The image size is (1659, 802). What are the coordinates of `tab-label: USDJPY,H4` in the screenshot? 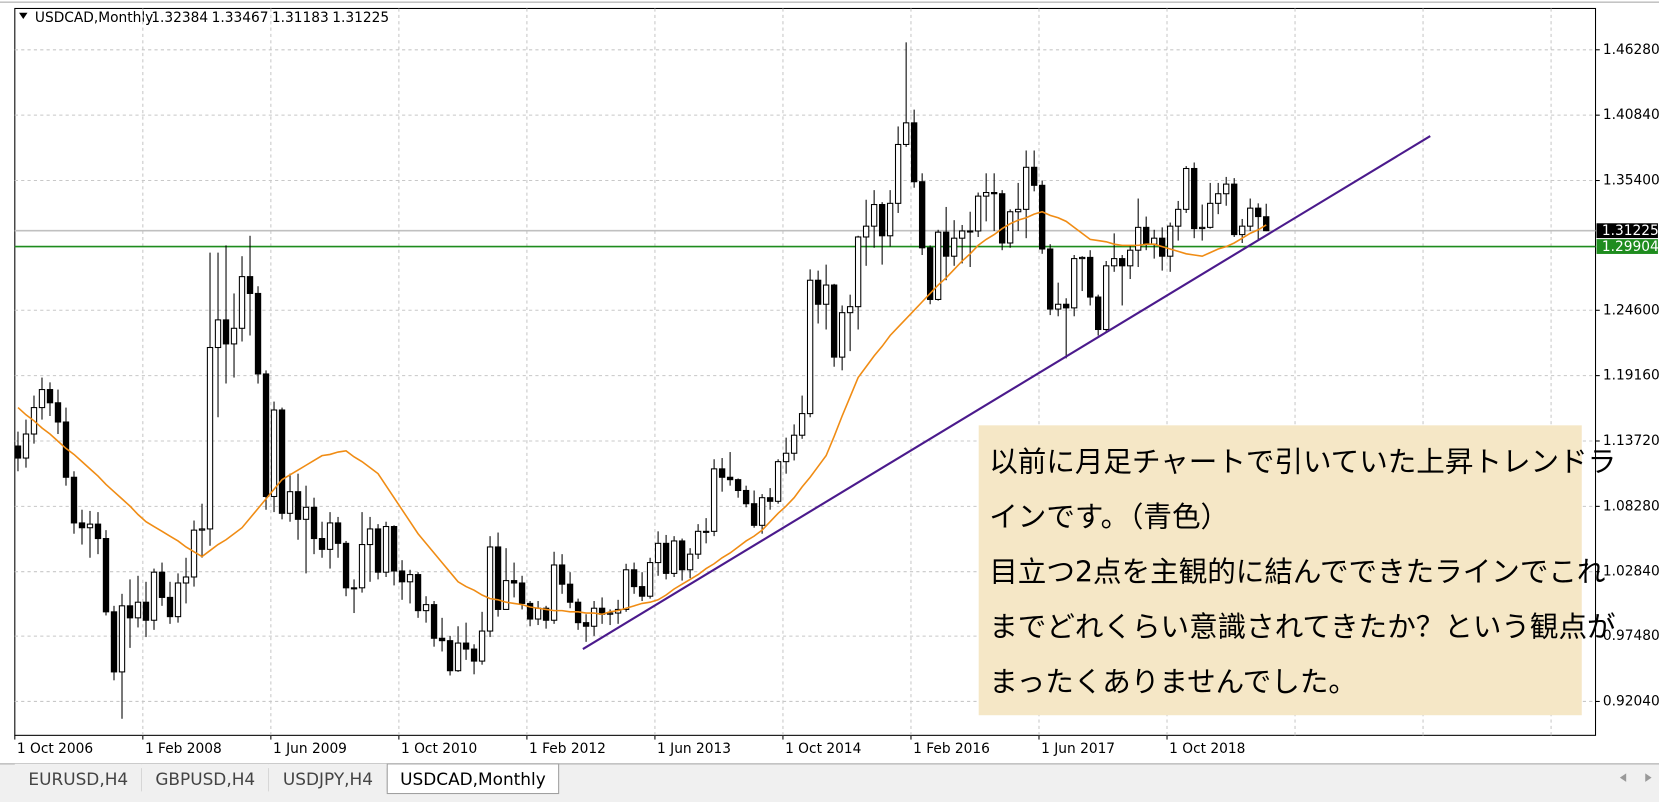 It's located at (328, 779).